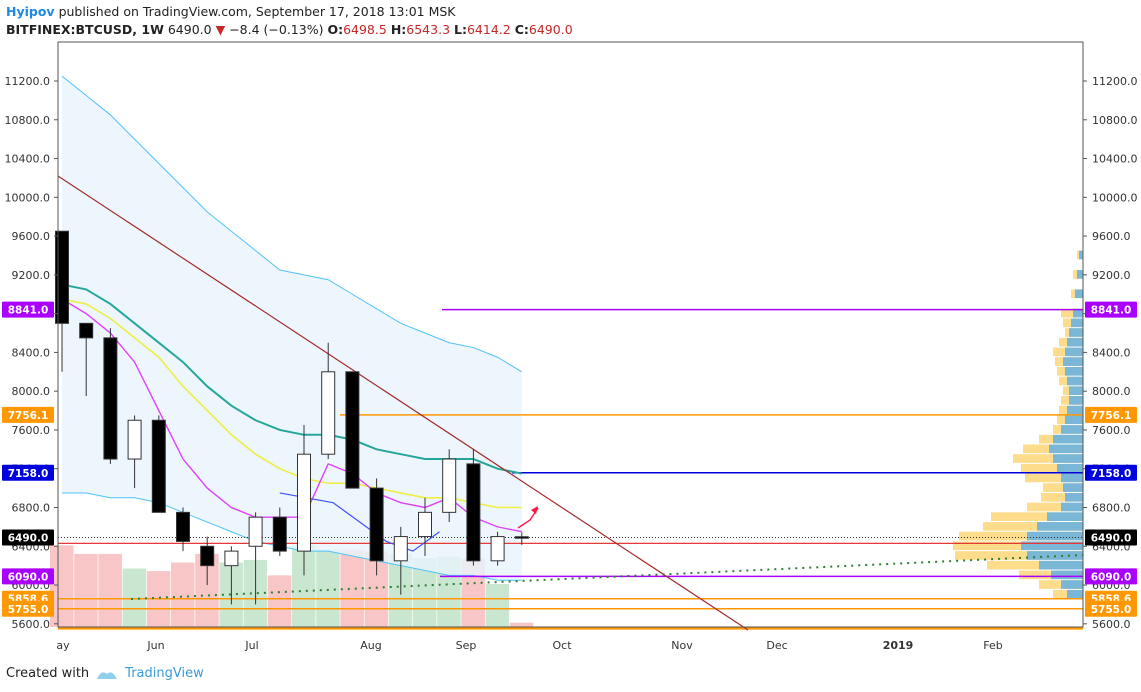 This screenshot has height=692, width=1141. Describe the element at coordinates (251, 645) in the screenshot. I see `x-tick-label: Jul` at that location.